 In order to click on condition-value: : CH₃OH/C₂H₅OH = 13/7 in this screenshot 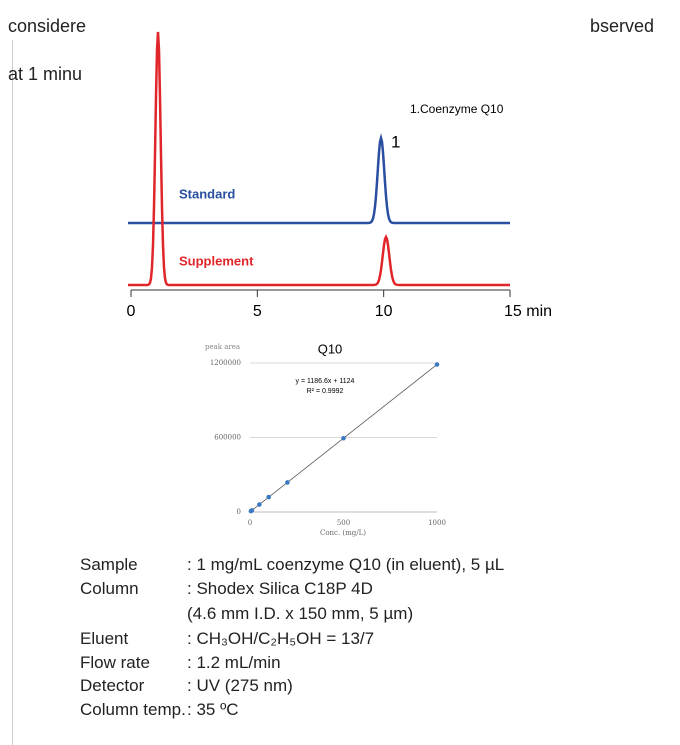, I will do `click(281, 638)`.